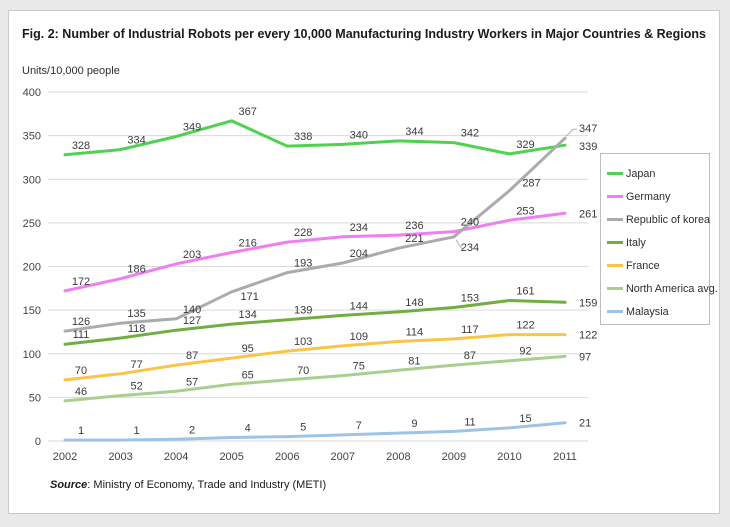 This screenshot has height=527, width=730. What do you see at coordinates (137, 329) in the screenshot?
I see `data-label-italy: 118` at bounding box center [137, 329].